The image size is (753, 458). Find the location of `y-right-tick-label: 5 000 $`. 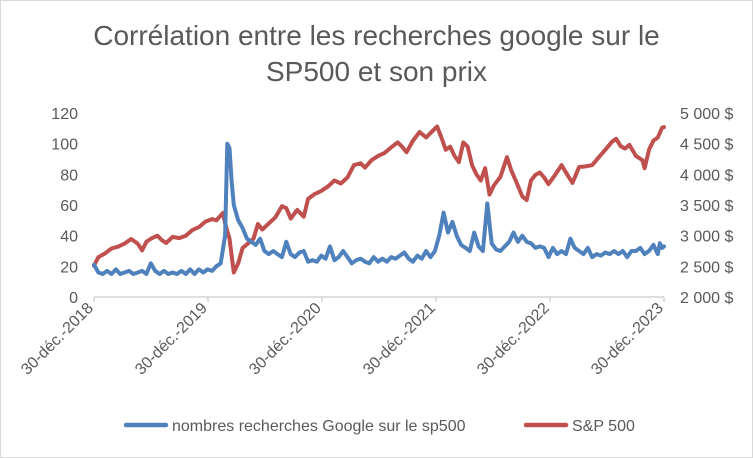

y-right-tick-label: 5 000 $ is located at coordinates (706, 114).